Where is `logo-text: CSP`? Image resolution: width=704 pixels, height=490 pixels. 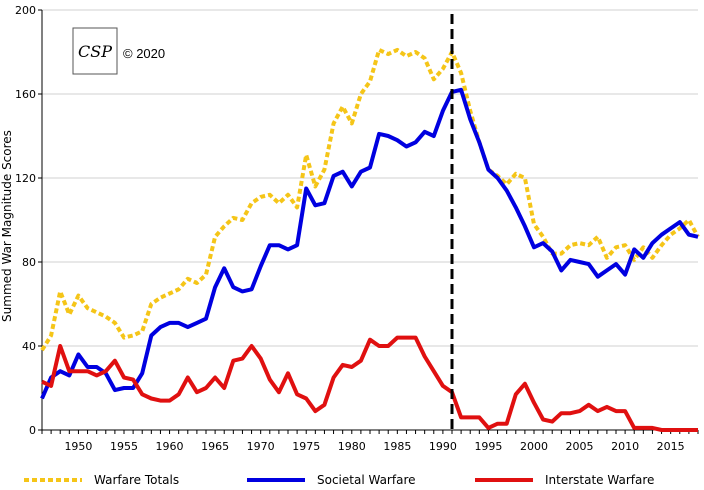 logo-text: CSP is located at coordinates (95, 51).